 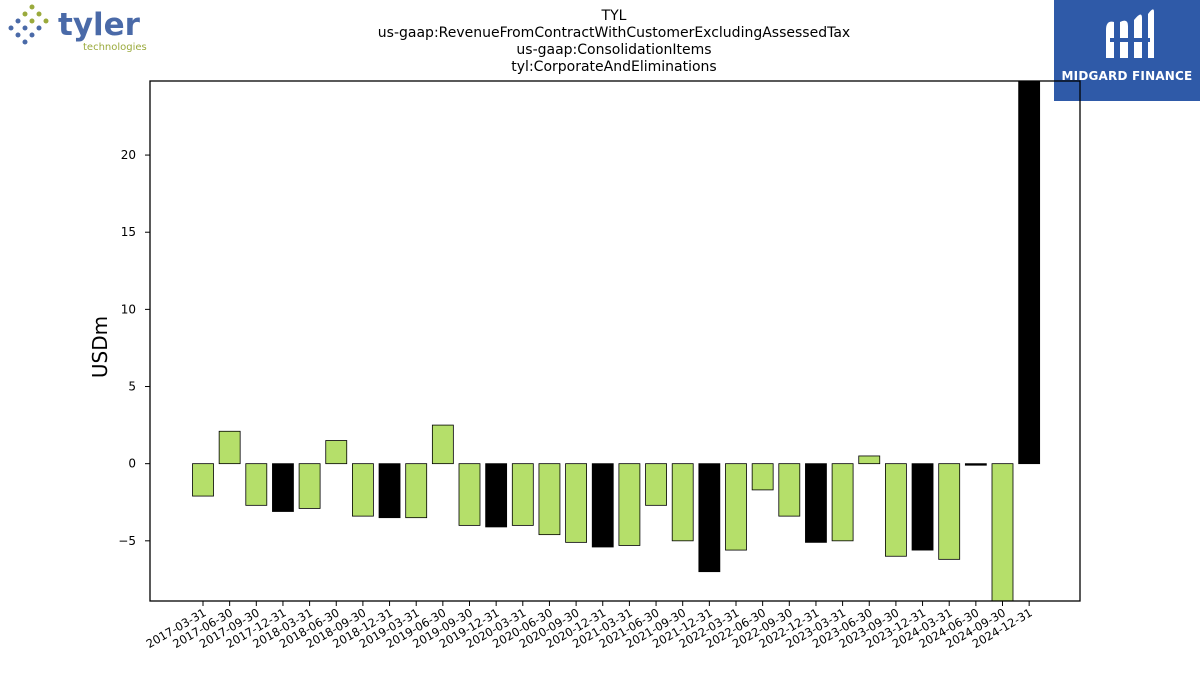 What do you see at coordinates (28, 24) in the screenshot?
I see `tyler-dots-mark` at bounding box center [28, 24].